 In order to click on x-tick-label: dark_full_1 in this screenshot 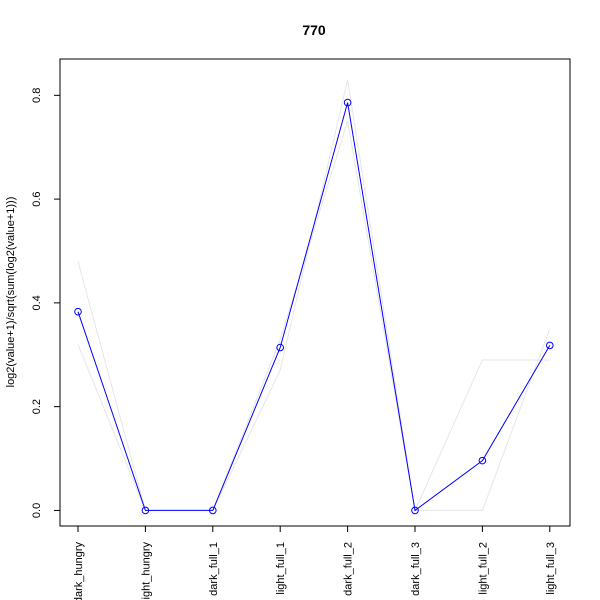, I will do `click(214, 569)`.